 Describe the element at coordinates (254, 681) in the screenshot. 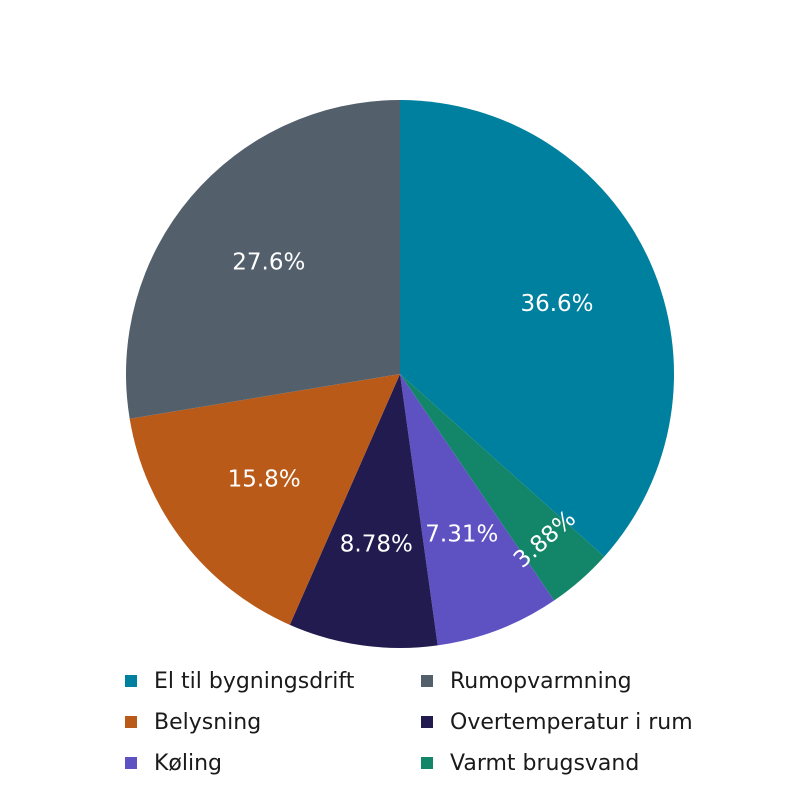

I see `legend-label: El til bygningsdrift` at that location.